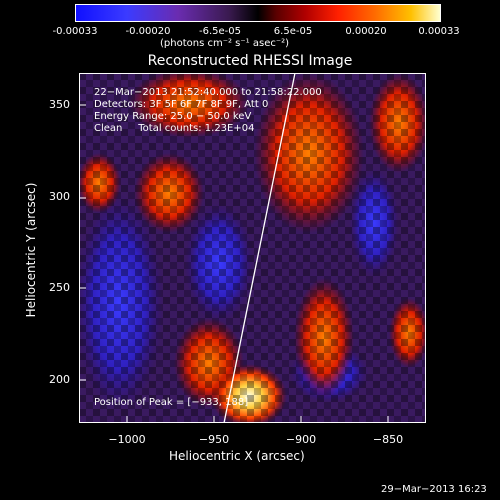  What do you see at coordinates (59, 287) in the screenshot?
I see `y-tick-label: 250` at bounding box center [59, 287].